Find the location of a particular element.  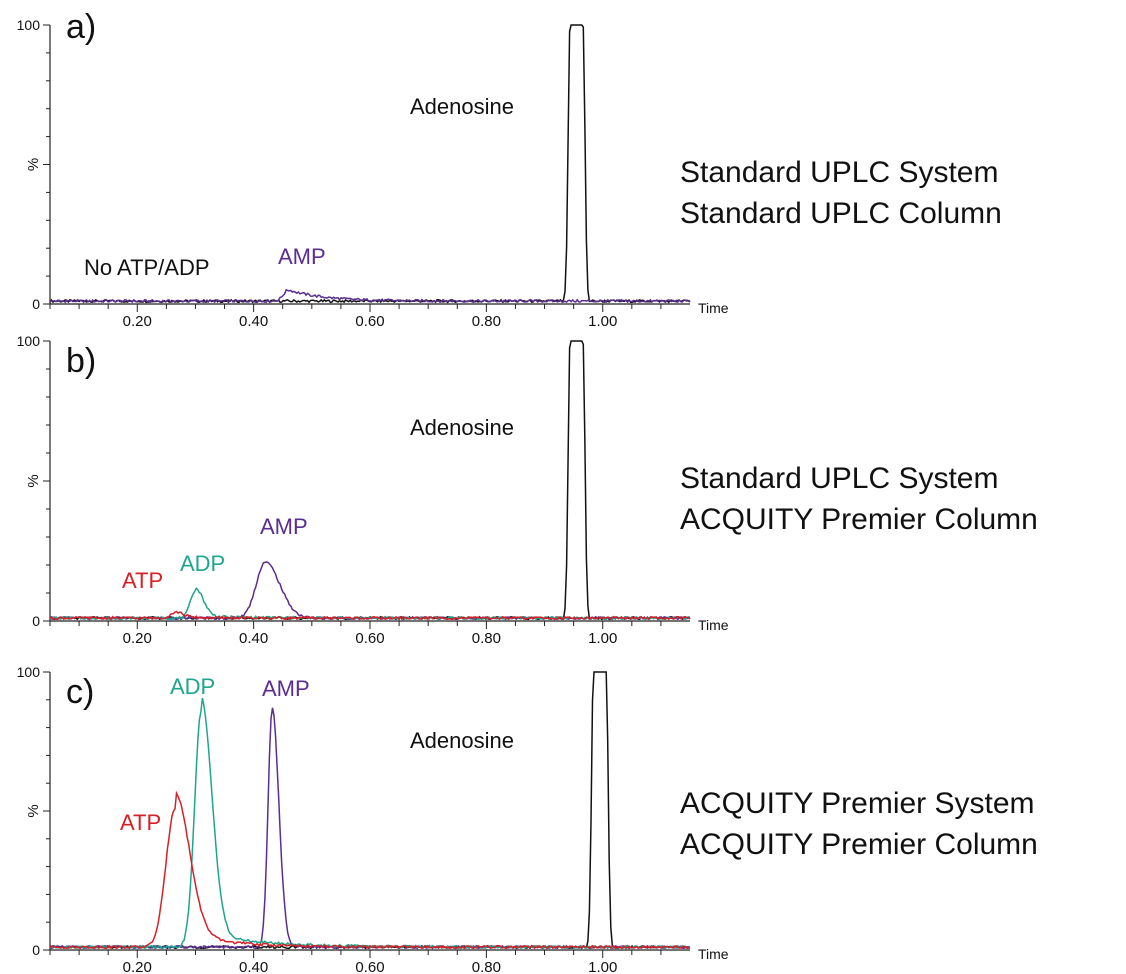

panel-letter: a) is located at coordinates (81, 27).